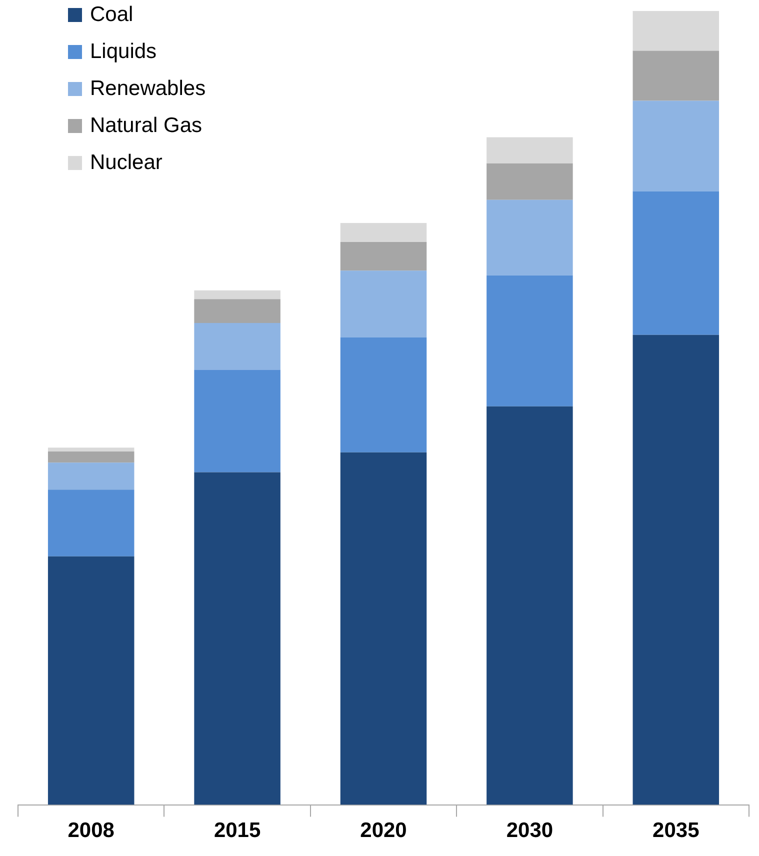 This screenshot has width=759, height=856. Describe the element at coordinates (383, 830) in the screenshot. I see `x-tick-label: 2020` at that location.